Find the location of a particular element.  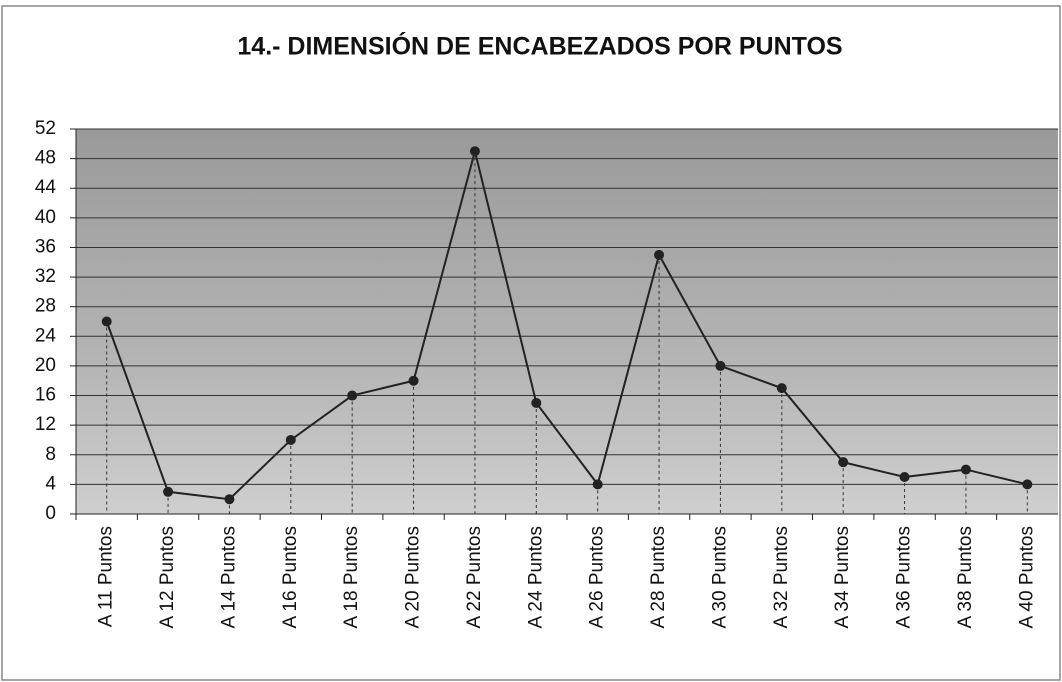

x-tick-label: A 12 Puntos is located at coordinates (167, 577).